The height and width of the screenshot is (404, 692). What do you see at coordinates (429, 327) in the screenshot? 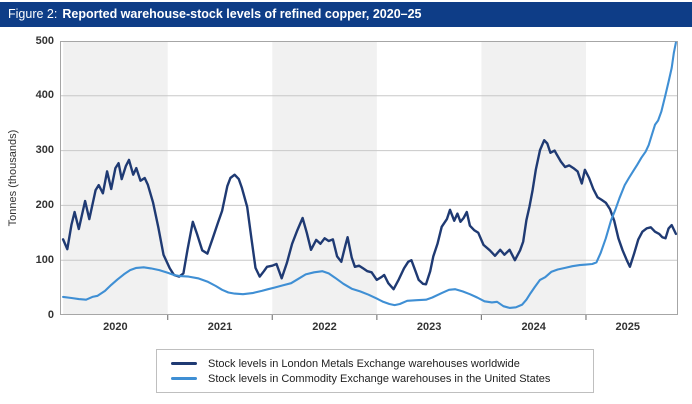
I see `x-tick-label-2023: 2023` at bounding box center [429, 327].